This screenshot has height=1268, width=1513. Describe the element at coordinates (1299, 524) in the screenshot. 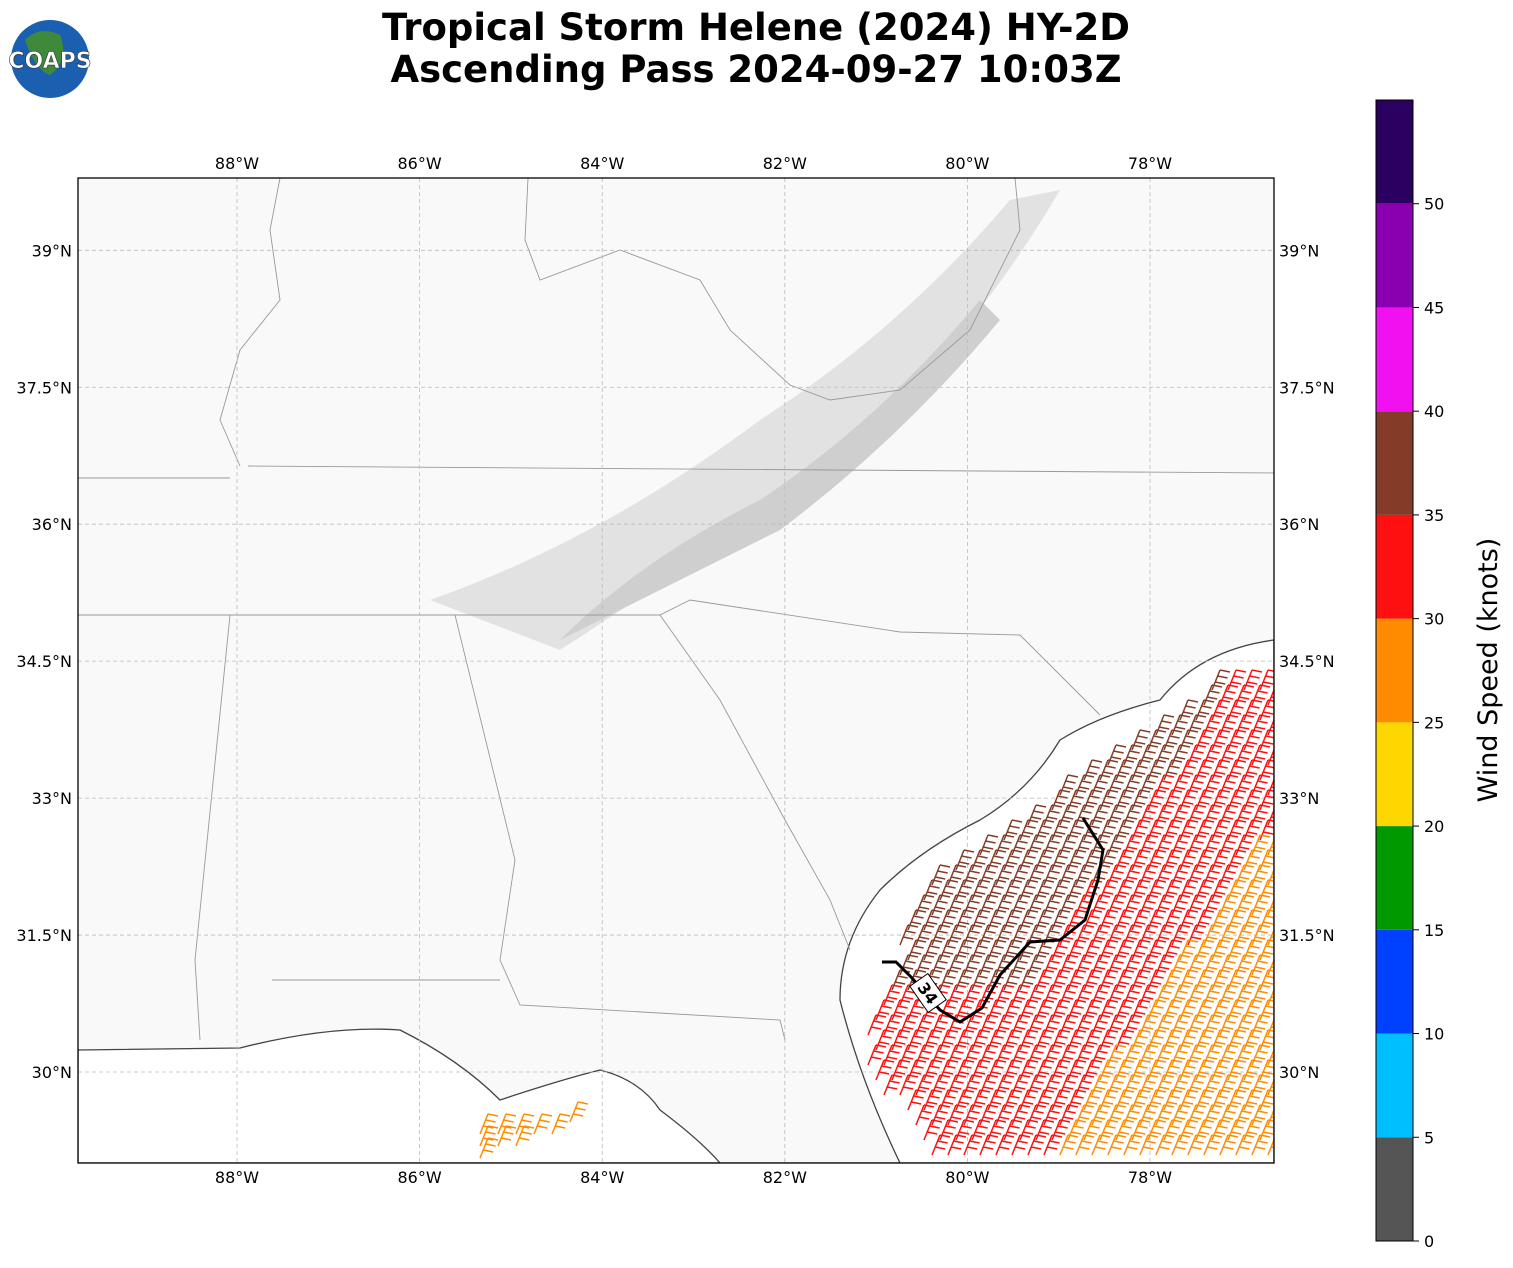

I see `lat-tick-label: 36°N` at that location.